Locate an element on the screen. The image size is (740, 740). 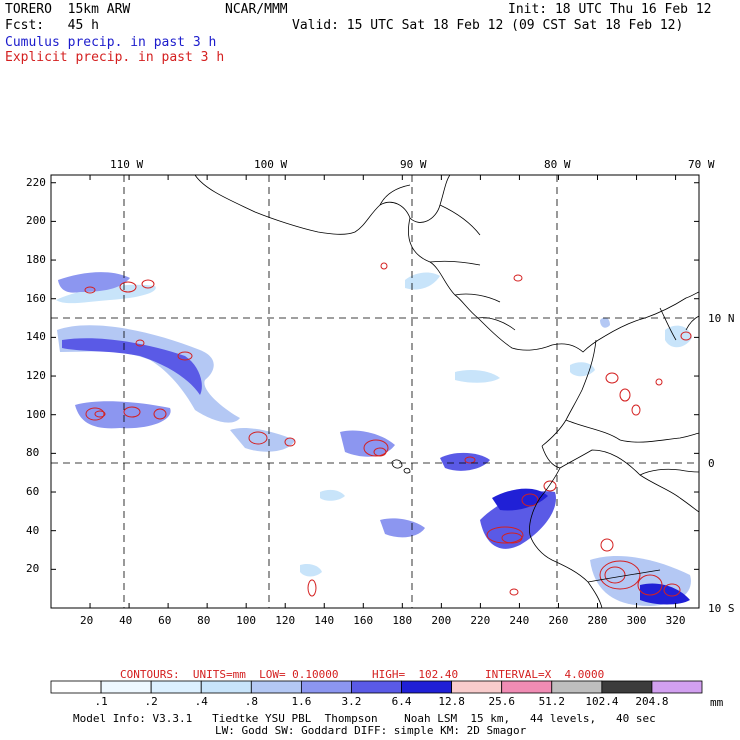
x-tick-label: 220 is located at coordinates (480, 620).